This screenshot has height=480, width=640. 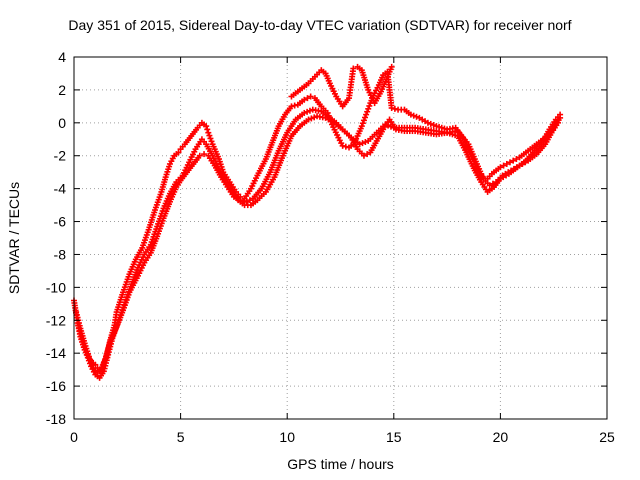 I want to click on y-tick-label: -12, so click(x=56, y=320).